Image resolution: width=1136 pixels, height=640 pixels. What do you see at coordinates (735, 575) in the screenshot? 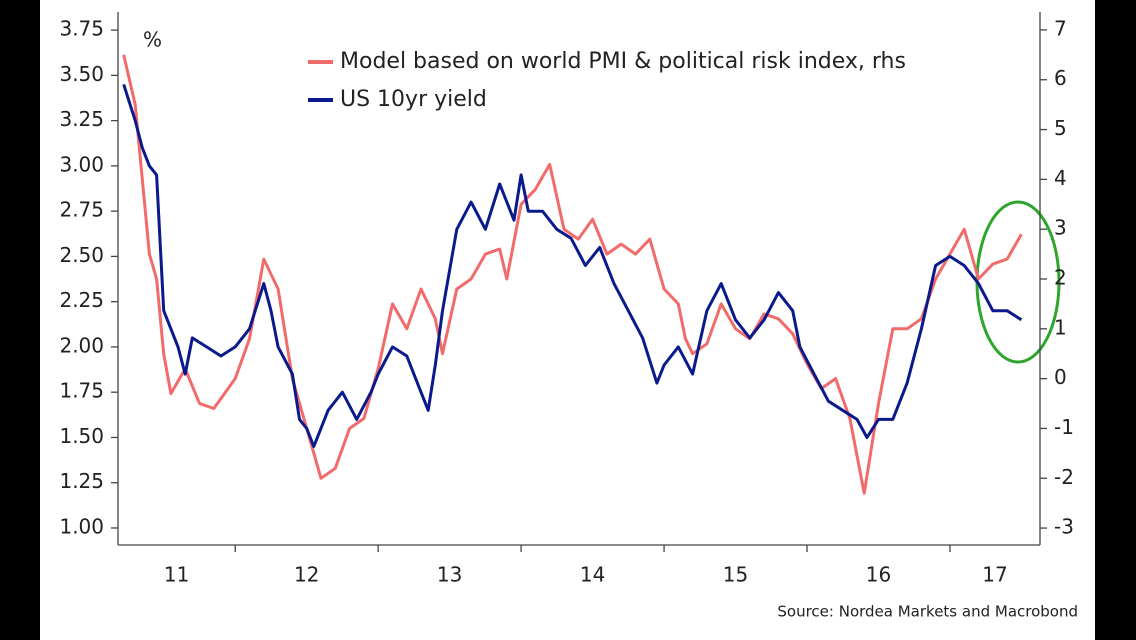
I see `x-tick-label: 15` at bounding box center [735, 575].